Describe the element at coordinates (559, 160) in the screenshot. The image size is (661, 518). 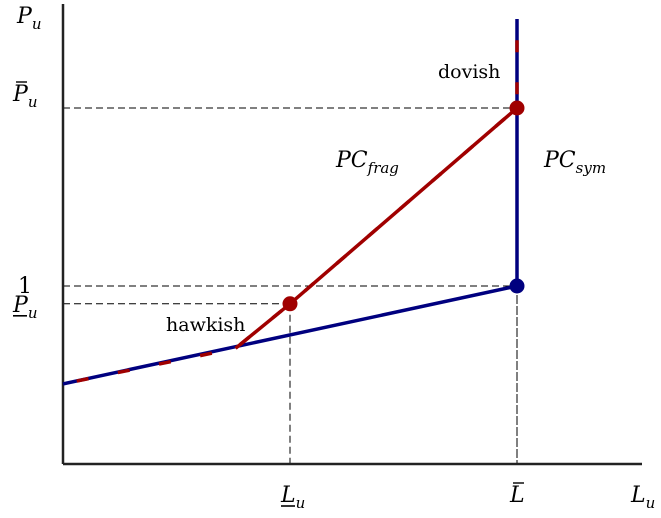
I see `series-label-pc-sym-main: PC` at that location.